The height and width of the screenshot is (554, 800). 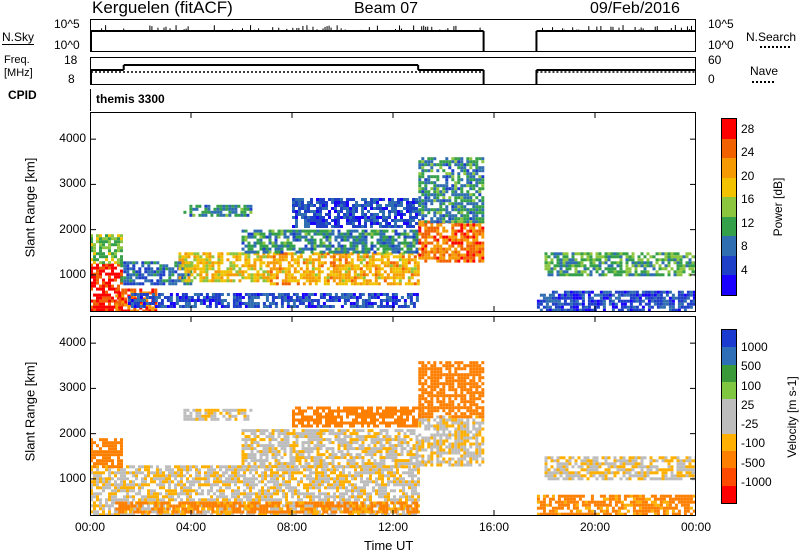 I want to click on nsky-tick-bottom: 10^0, so click(x=67, y=45).